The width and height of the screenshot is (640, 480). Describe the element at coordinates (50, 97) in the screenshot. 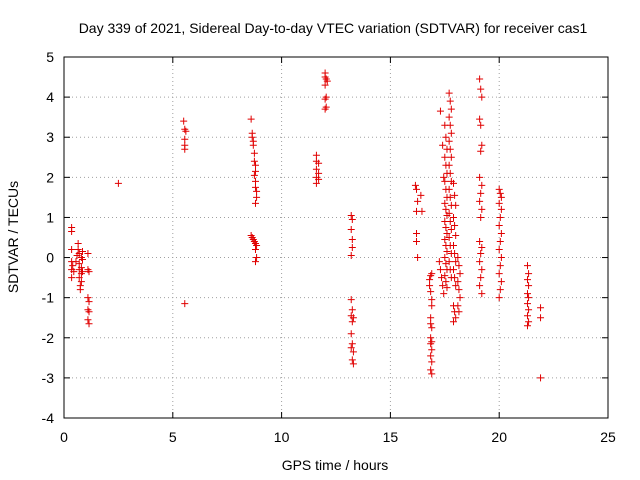

I see `y-tick-label: 4` at that location.